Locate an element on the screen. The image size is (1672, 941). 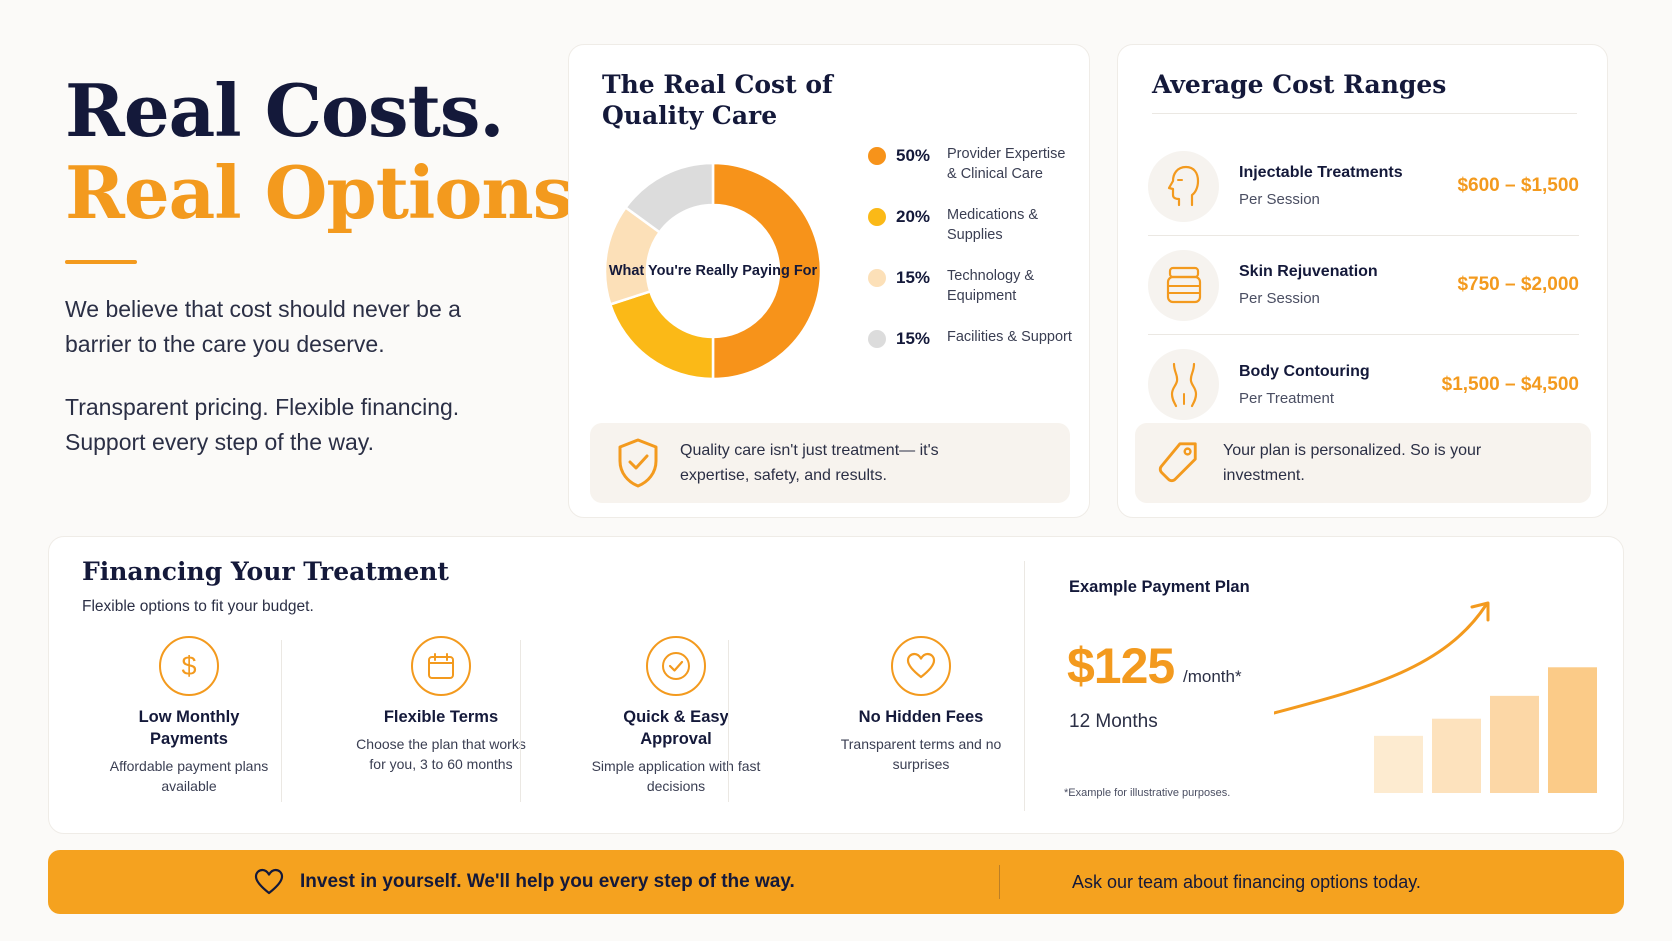
hero-title-line1: Real Costs. is located at coordinates (284, 110).